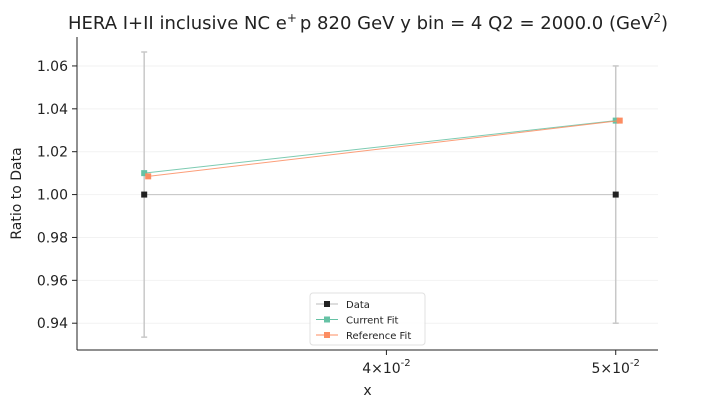  I want to click on legend-box, so click(367, 319).